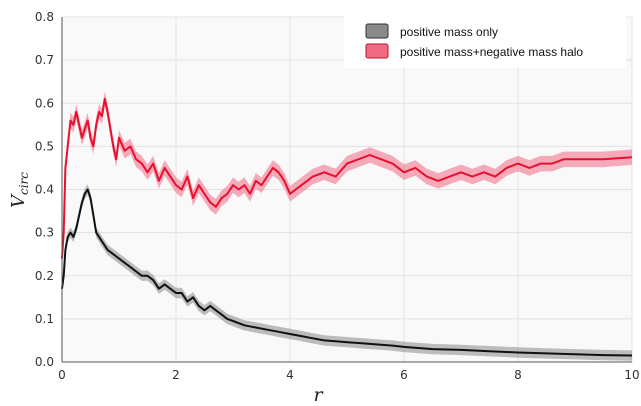  Describe the element at coordinates (176, 375) in the screenshot. I see `x-tick-label: 2` at that location.